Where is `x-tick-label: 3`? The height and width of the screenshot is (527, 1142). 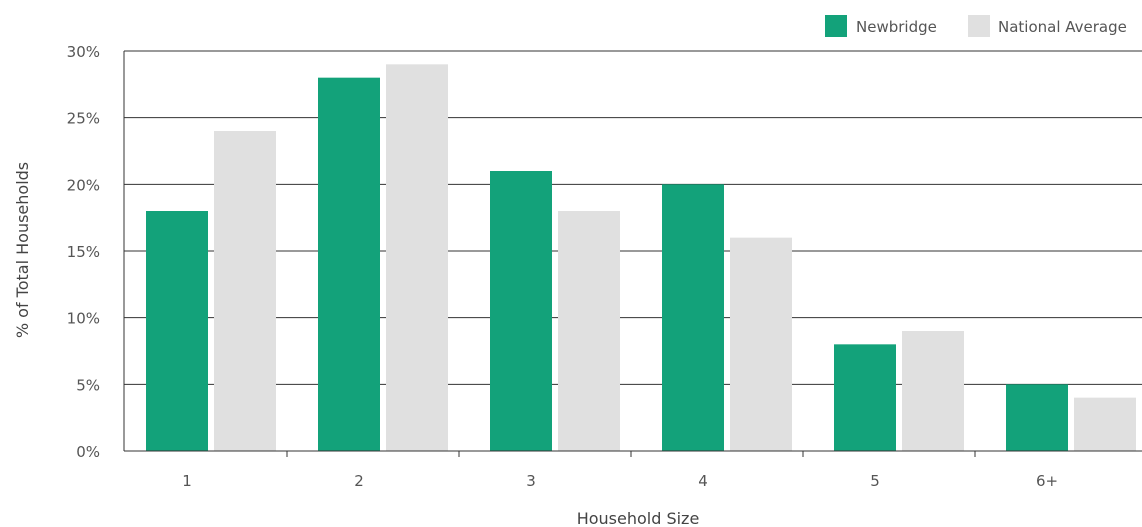 x-tick-label: 3 is located at coordinates (531, 481).